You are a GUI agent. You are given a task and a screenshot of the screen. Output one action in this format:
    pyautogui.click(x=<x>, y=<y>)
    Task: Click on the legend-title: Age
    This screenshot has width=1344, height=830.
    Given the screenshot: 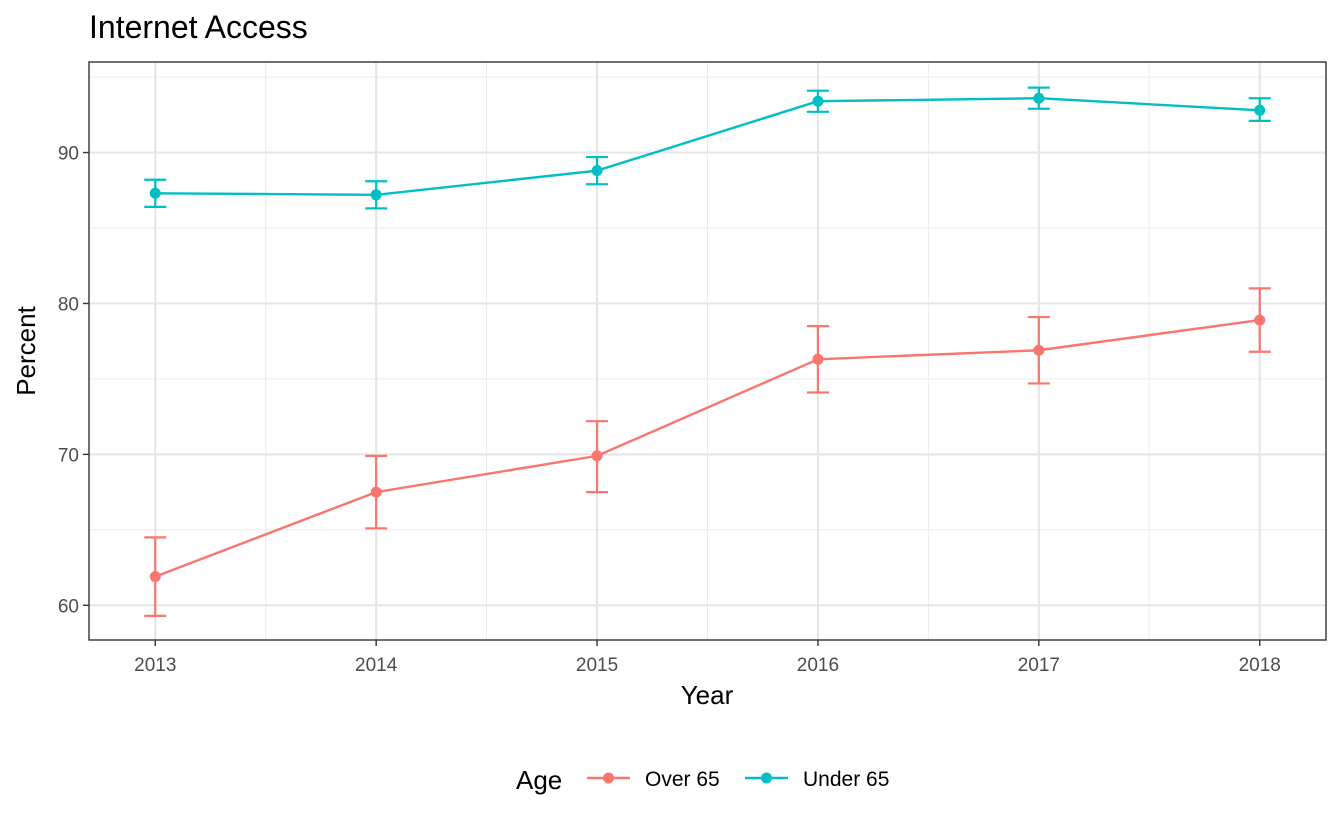 What is the action you would take?
    pyautogui.click(x=539, y=780)
    